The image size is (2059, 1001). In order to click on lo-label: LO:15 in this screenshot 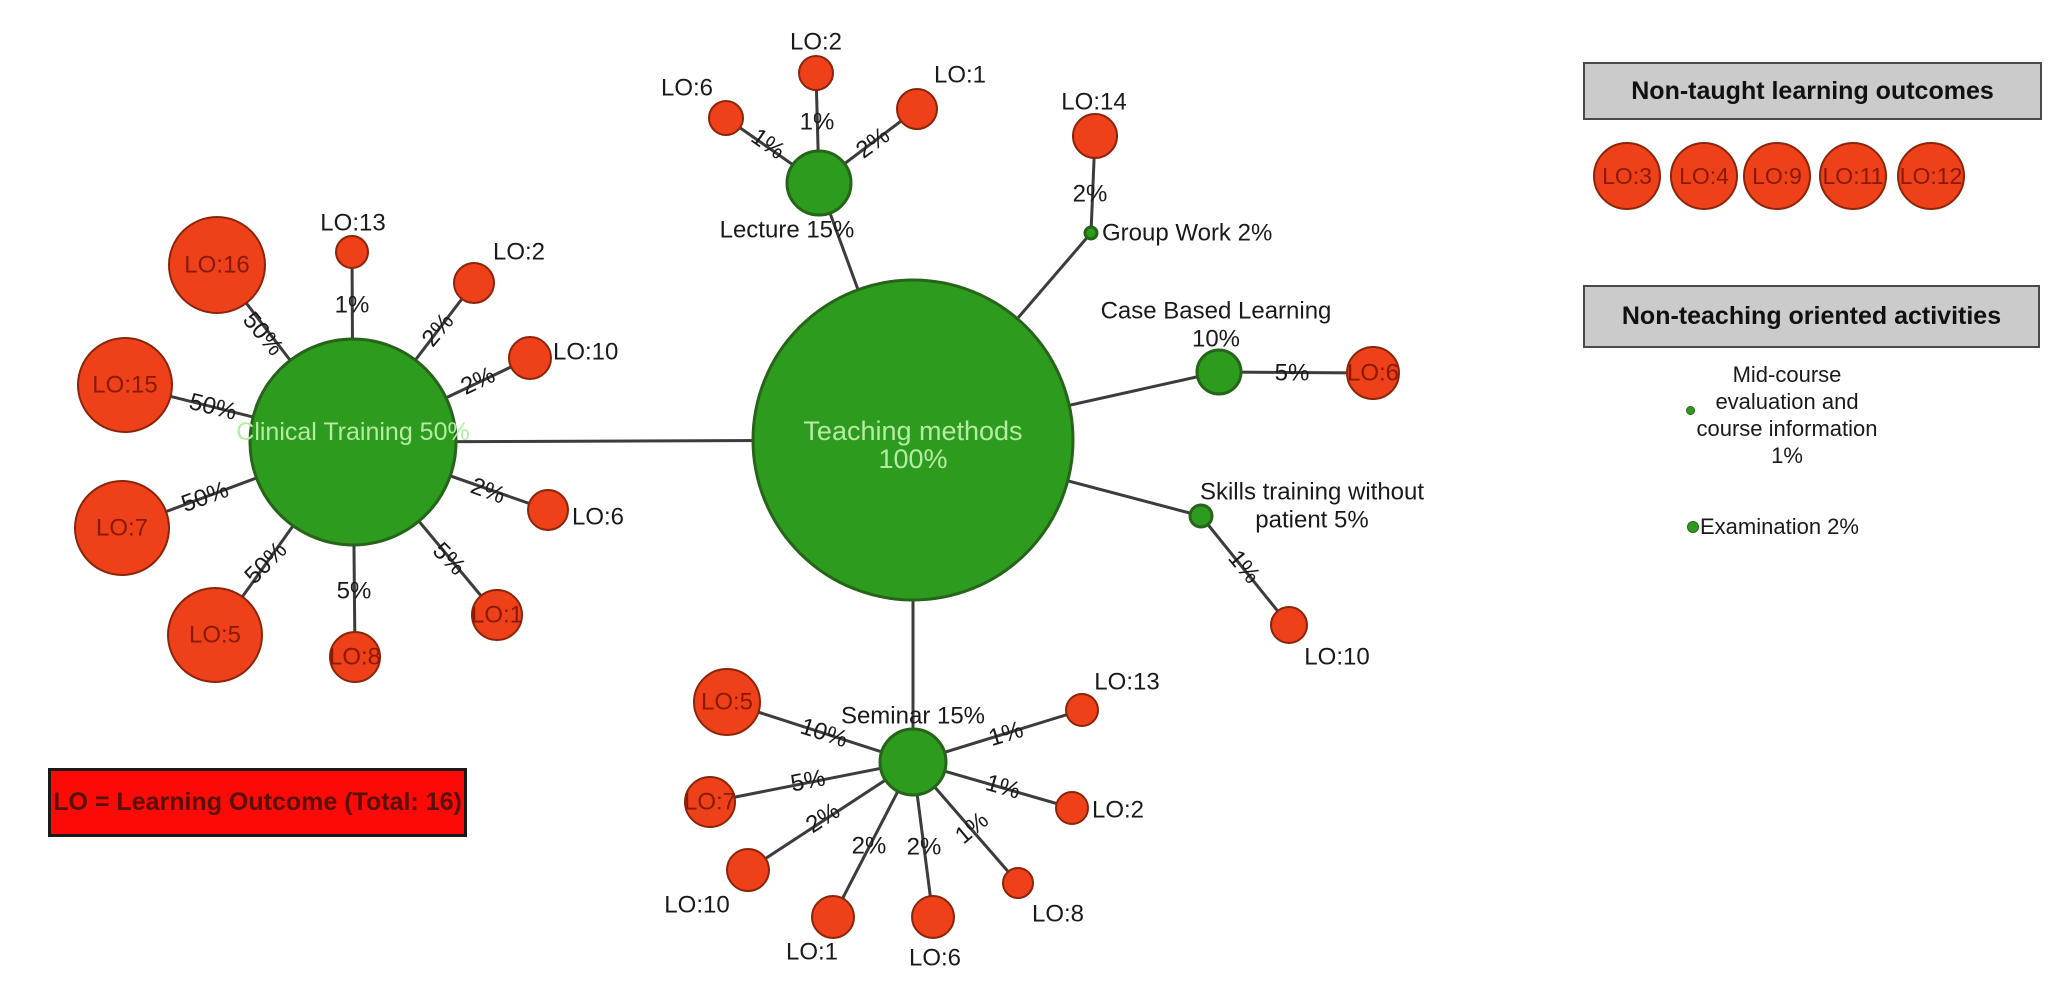, I will do `click(124, 385)`.